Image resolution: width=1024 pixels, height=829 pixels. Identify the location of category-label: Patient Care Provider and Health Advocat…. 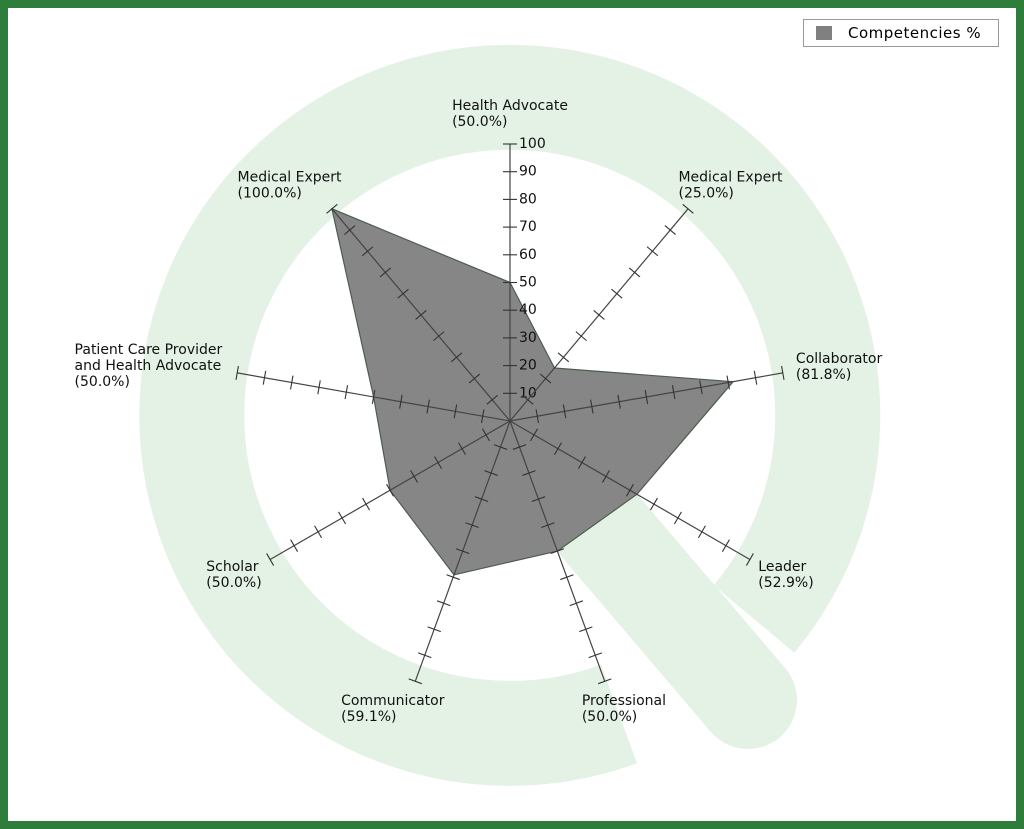
(150, 366).